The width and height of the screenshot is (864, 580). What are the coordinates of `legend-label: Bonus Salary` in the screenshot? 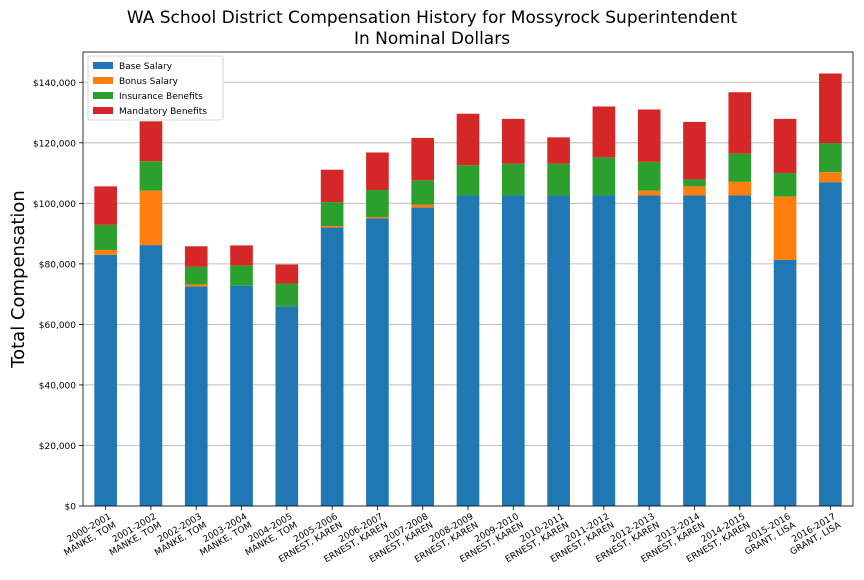 It's located at (149, 82).